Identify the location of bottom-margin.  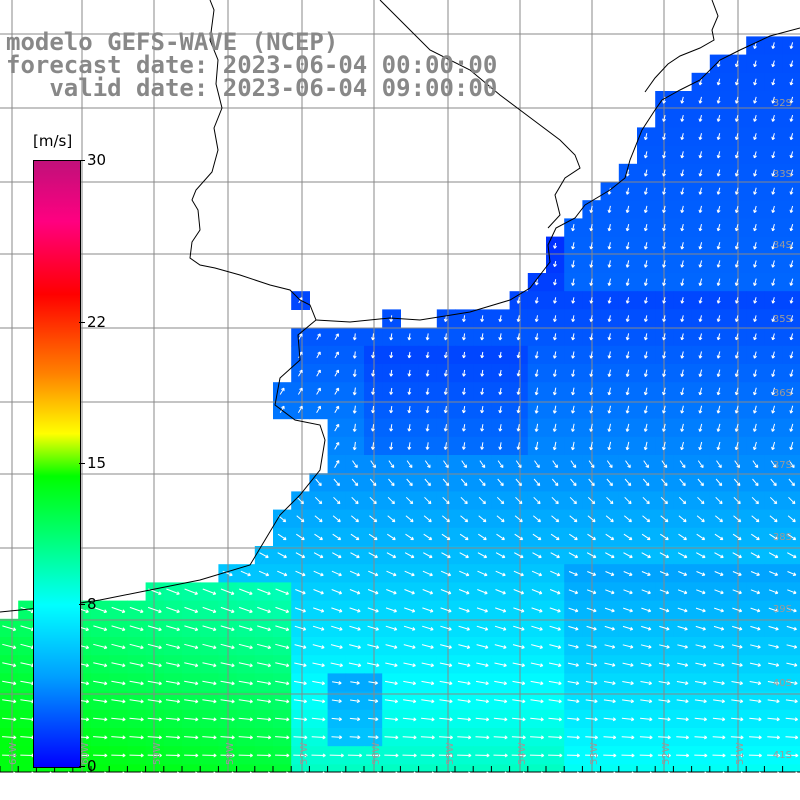
(400, 786).